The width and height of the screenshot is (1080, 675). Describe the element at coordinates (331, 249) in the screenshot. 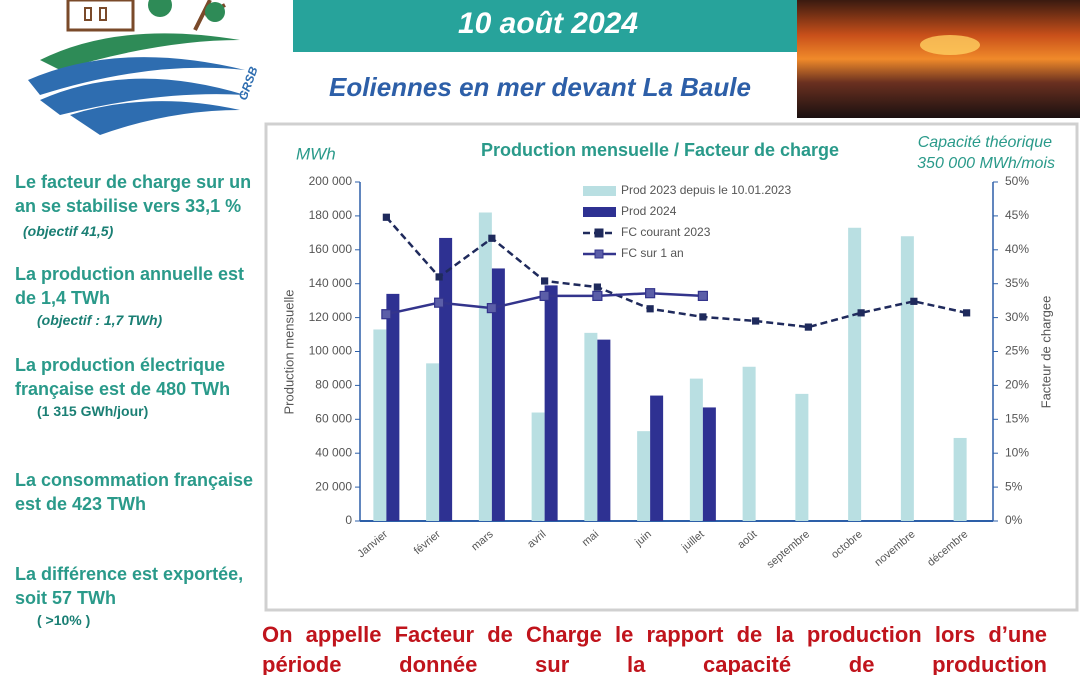

I see `y-tick-label: 160 000` at that location.